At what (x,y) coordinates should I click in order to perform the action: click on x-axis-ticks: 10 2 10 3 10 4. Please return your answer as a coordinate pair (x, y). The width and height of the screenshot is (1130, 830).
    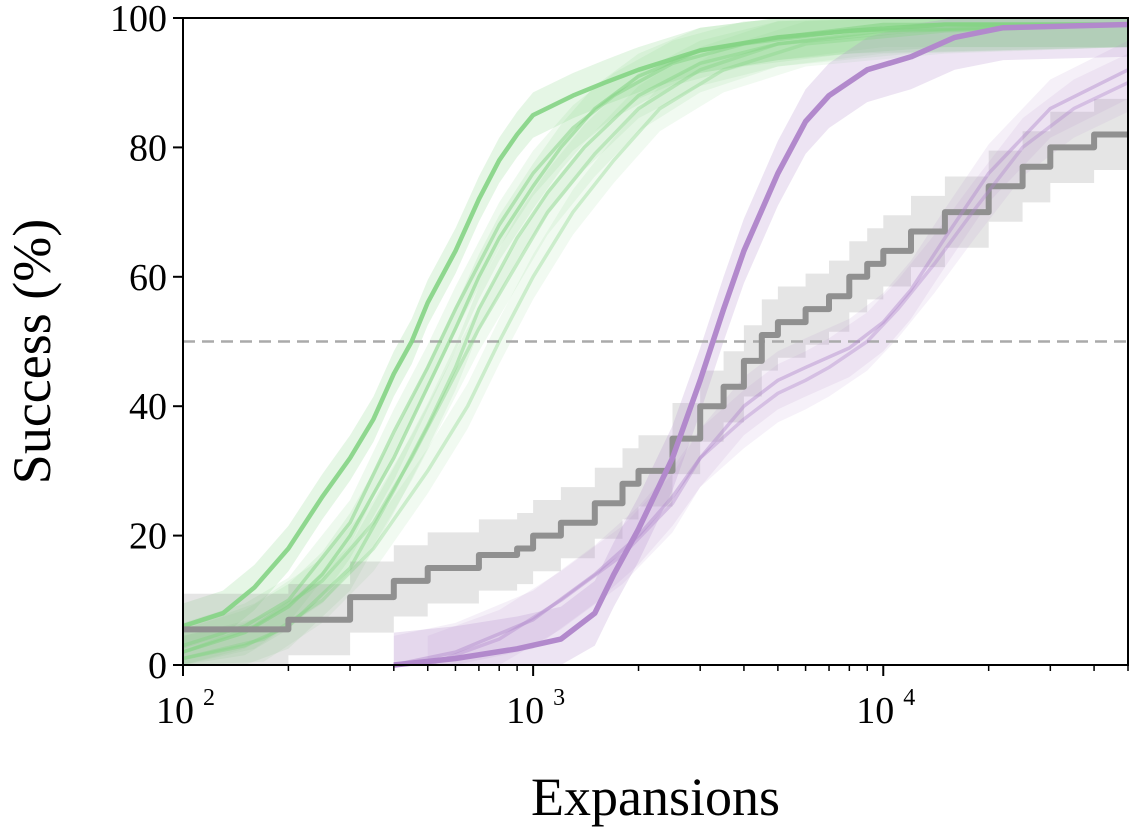
    Looking at the image, I should click on (642, 698).